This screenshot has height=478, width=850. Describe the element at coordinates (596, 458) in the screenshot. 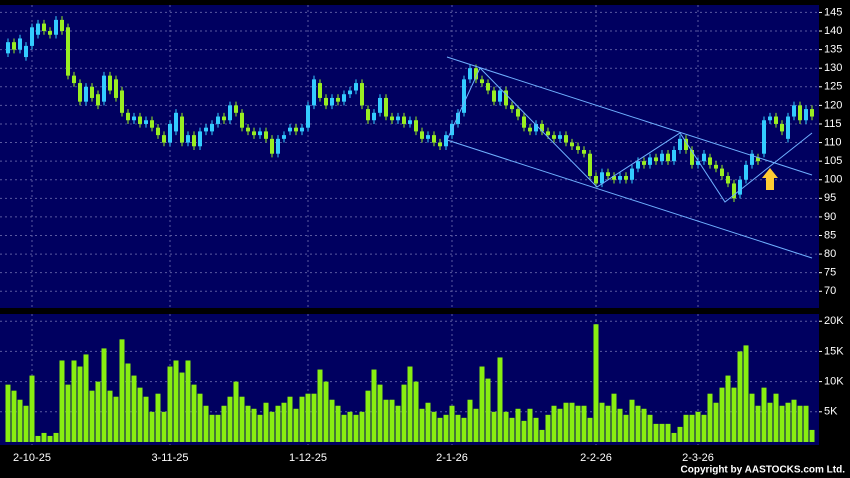

I see `x-tick-label: 2-2-26` at that location.